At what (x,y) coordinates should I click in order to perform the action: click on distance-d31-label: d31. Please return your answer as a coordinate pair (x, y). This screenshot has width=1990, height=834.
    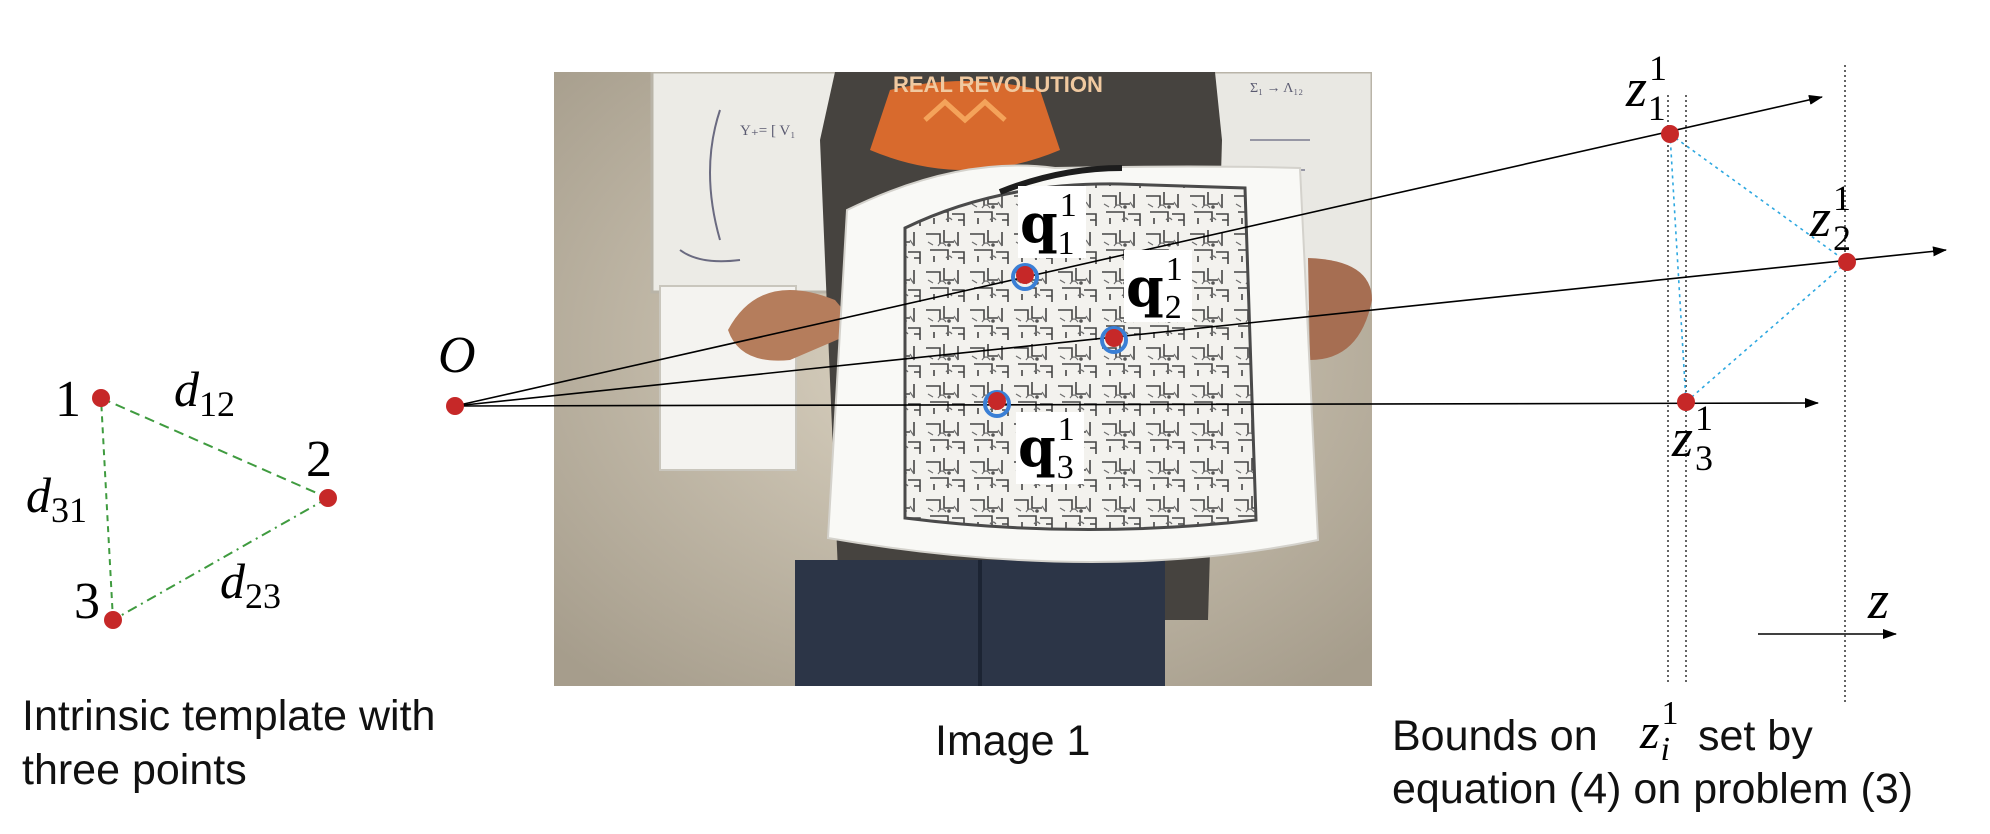
    Looking at the image, I should click on (56, 498).